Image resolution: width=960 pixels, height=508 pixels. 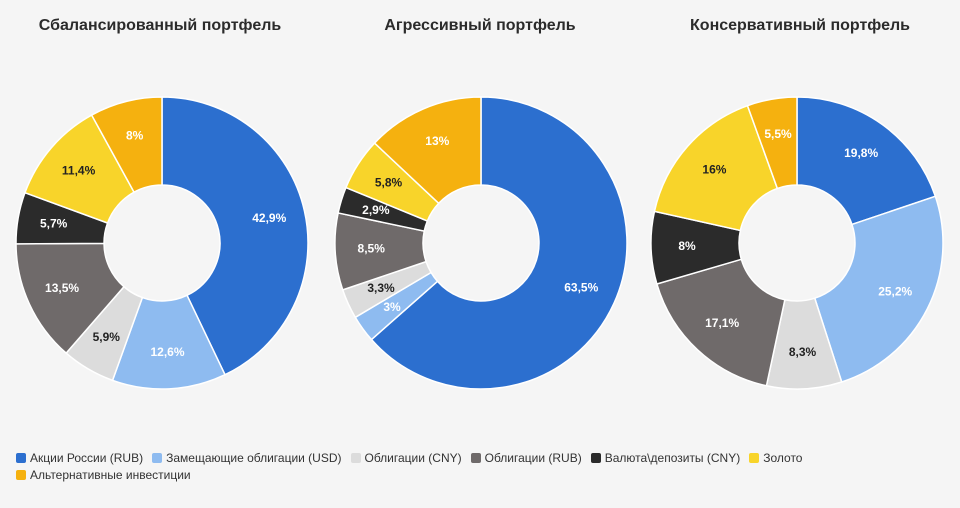 I want to click on legend-label: Замещающие облигации (USD), so click(x=254, y=458).